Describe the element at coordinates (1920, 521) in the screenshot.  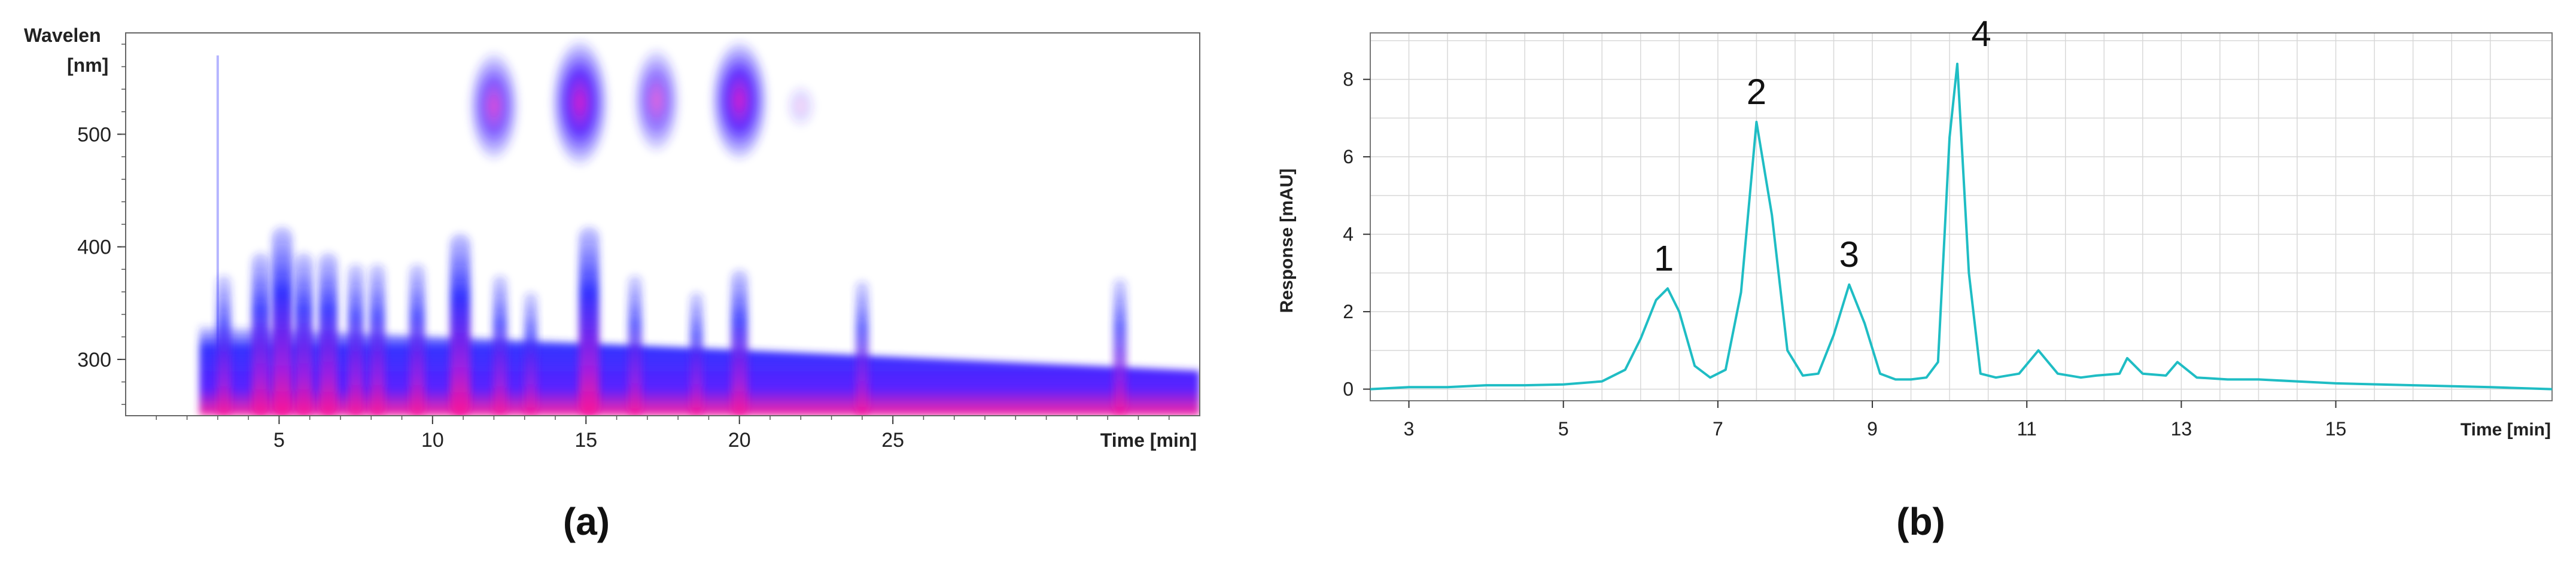
I see `panel-b-caption: (b)` at that location.